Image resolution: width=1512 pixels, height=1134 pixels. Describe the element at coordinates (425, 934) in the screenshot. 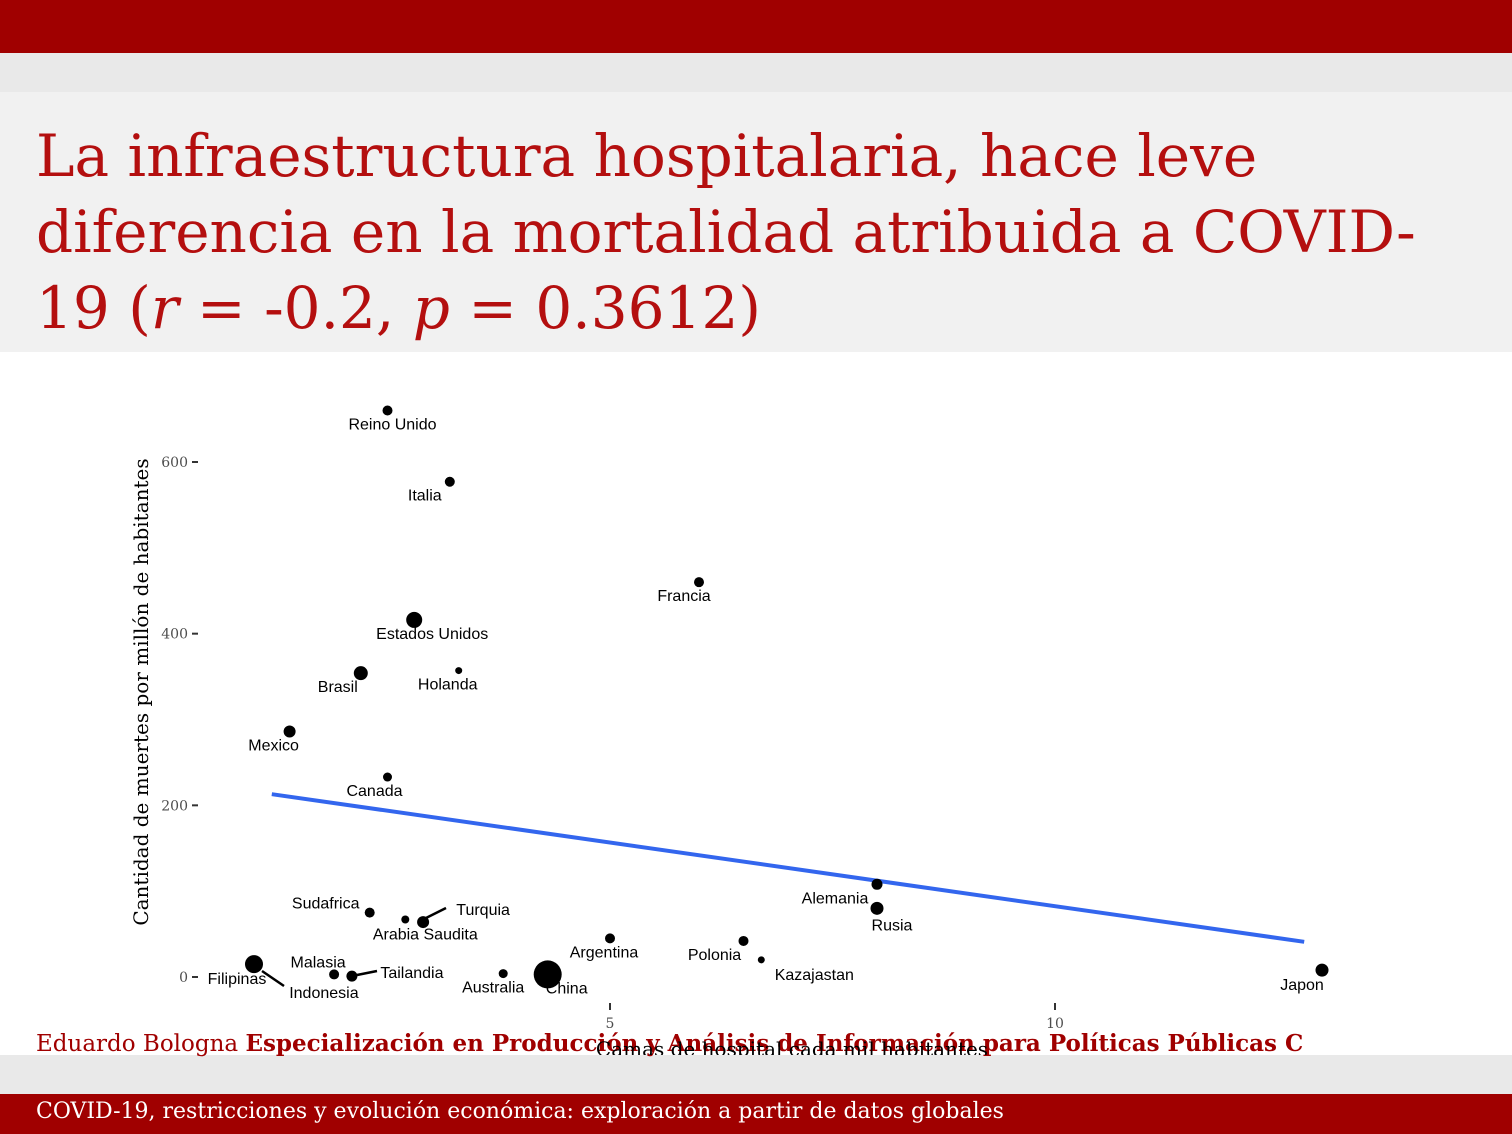

I see `point-label: Arabia Saudita` at that location.